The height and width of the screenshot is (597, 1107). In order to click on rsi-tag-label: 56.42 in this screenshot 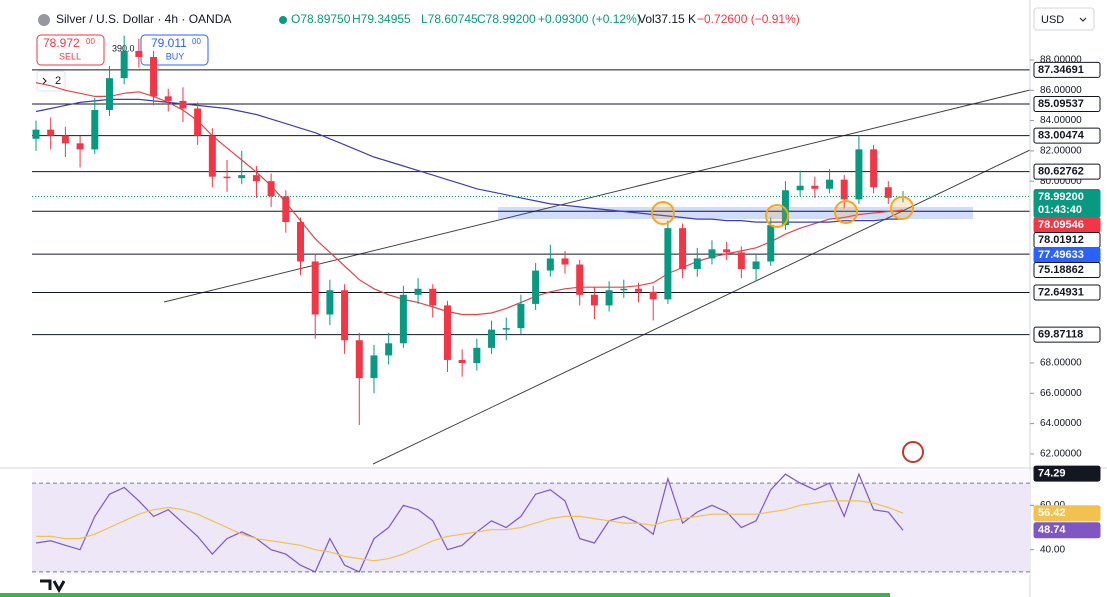, I will do `click(1052, 513)`.